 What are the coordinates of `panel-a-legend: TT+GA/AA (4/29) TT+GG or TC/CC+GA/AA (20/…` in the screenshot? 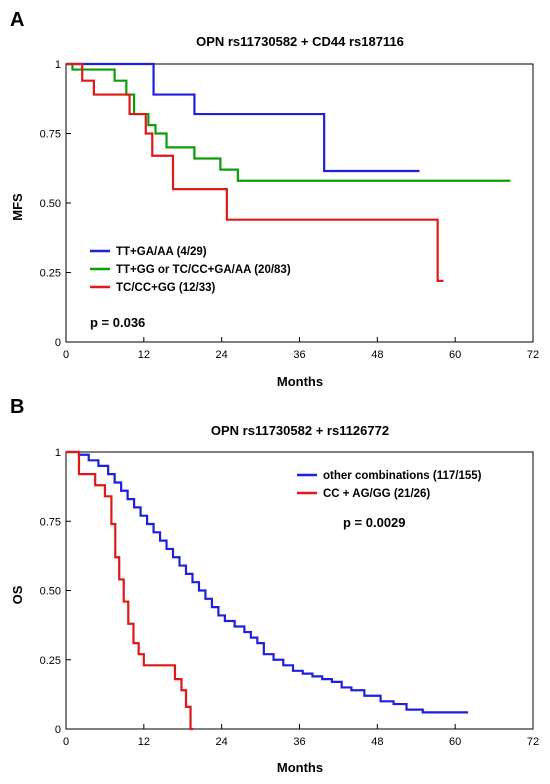 It's located at (190, 270).